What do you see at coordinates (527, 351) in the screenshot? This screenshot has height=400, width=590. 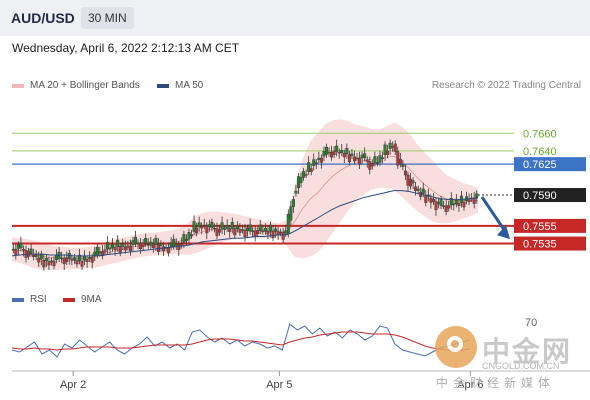 I see `watermark-cn: 中金网` at bounding box center [527, 351].